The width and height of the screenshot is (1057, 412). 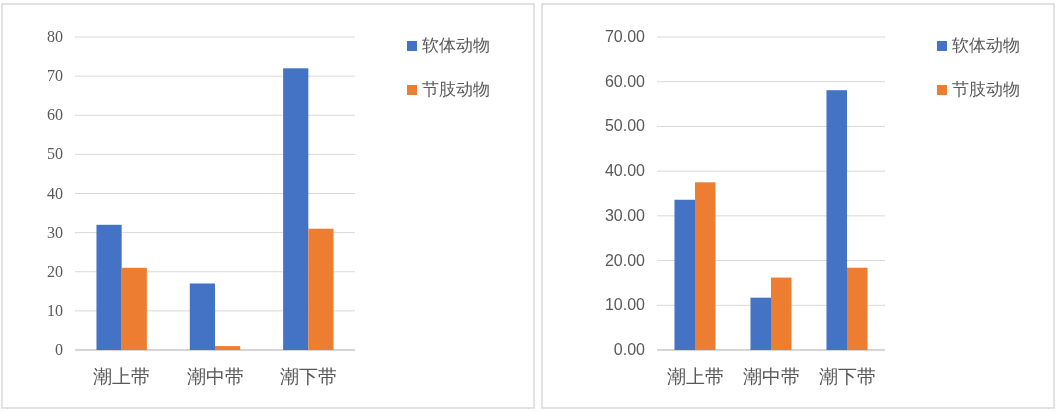 I want to click on y-tick-label: 30, so click(x=55, y=232).